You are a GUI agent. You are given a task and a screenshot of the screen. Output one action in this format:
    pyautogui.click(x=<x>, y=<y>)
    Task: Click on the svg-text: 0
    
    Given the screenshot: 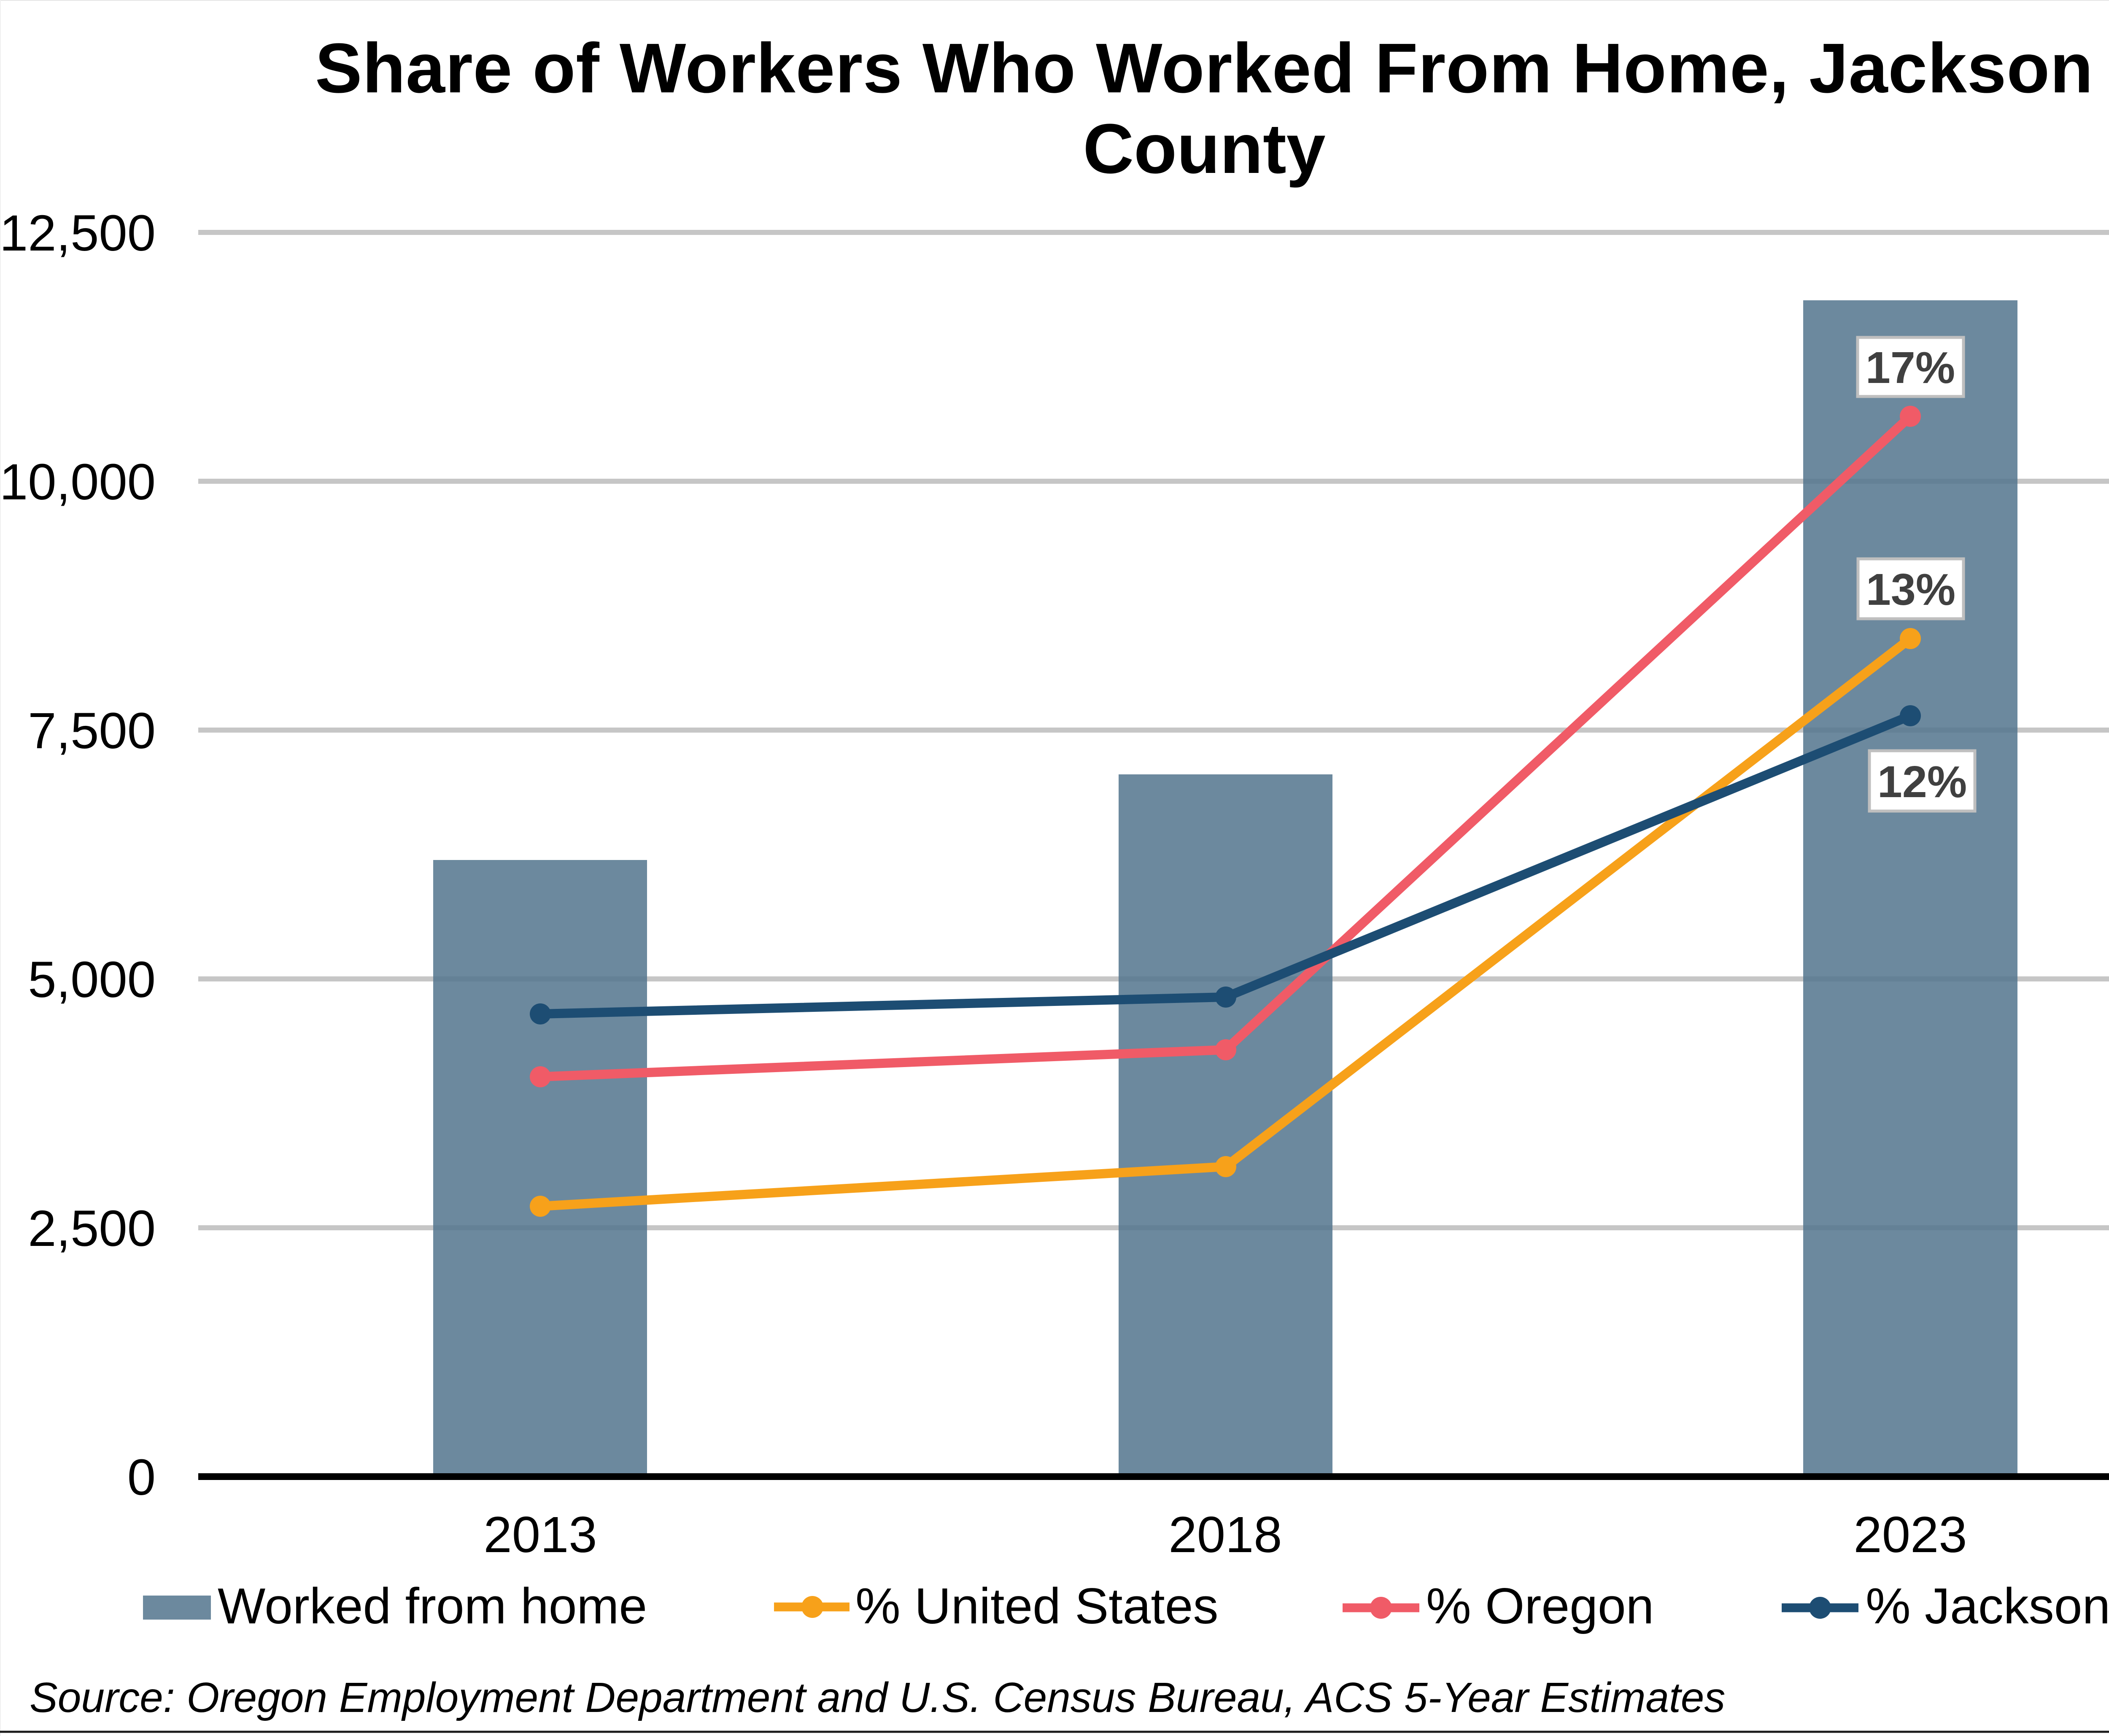 What is the action you would take?
    pyautogui.click(x=141, y=1477)
    